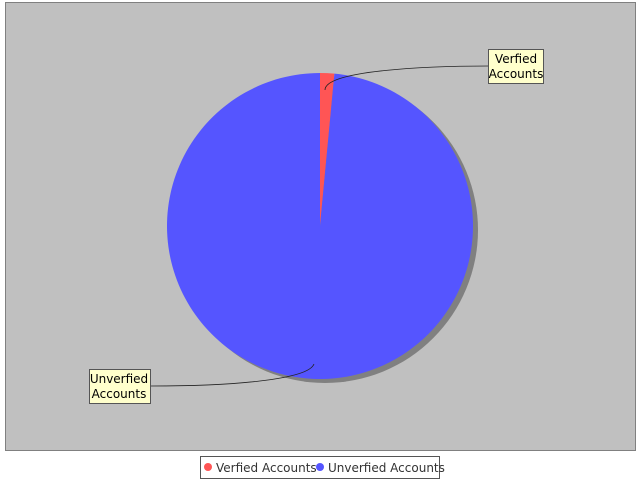 This screenshot has width=640, height=480. I want to click on pie-label-unverified: Unverfied Accounts, so click(120, 386).